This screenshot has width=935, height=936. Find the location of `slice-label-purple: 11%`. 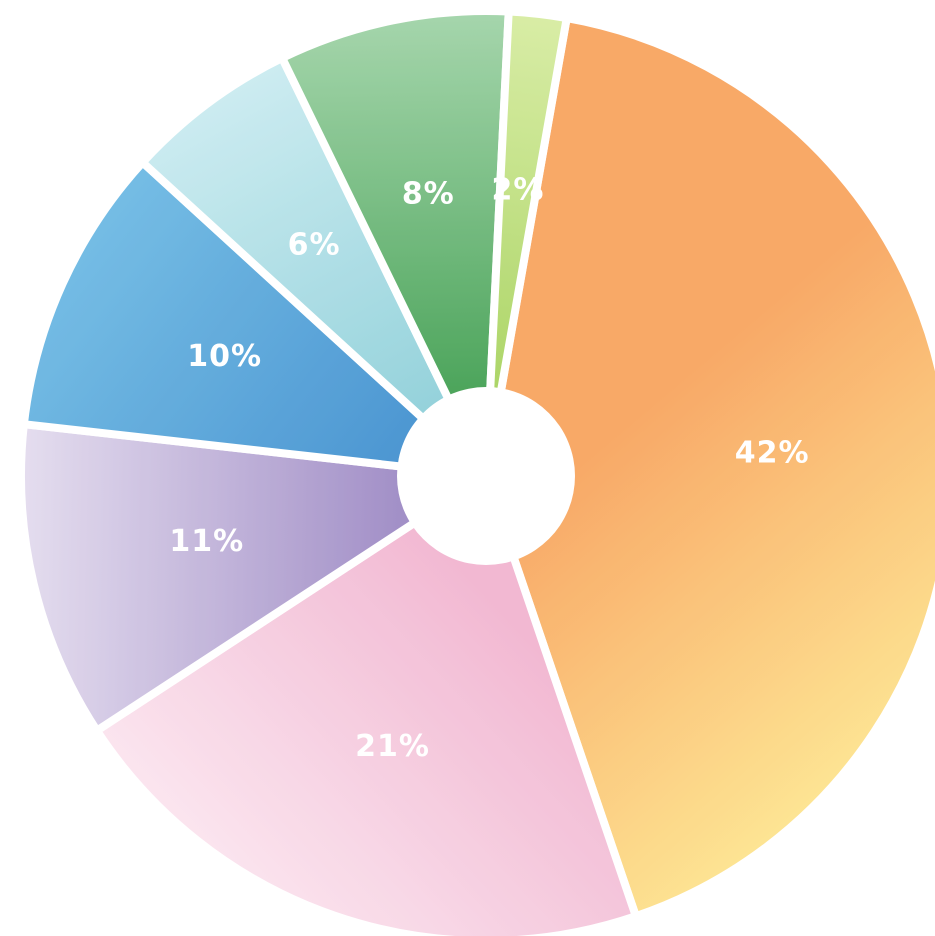

slice-label-purple: 11% is located at coordinates (206, 541).